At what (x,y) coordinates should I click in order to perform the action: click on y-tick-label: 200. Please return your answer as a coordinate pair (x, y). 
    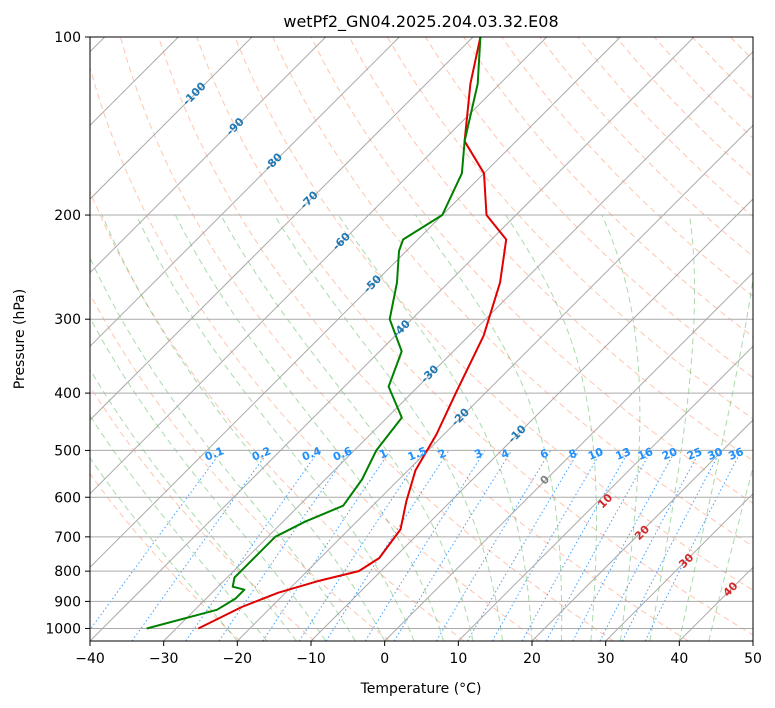
    Looking at the image, I should click on (67, 216).